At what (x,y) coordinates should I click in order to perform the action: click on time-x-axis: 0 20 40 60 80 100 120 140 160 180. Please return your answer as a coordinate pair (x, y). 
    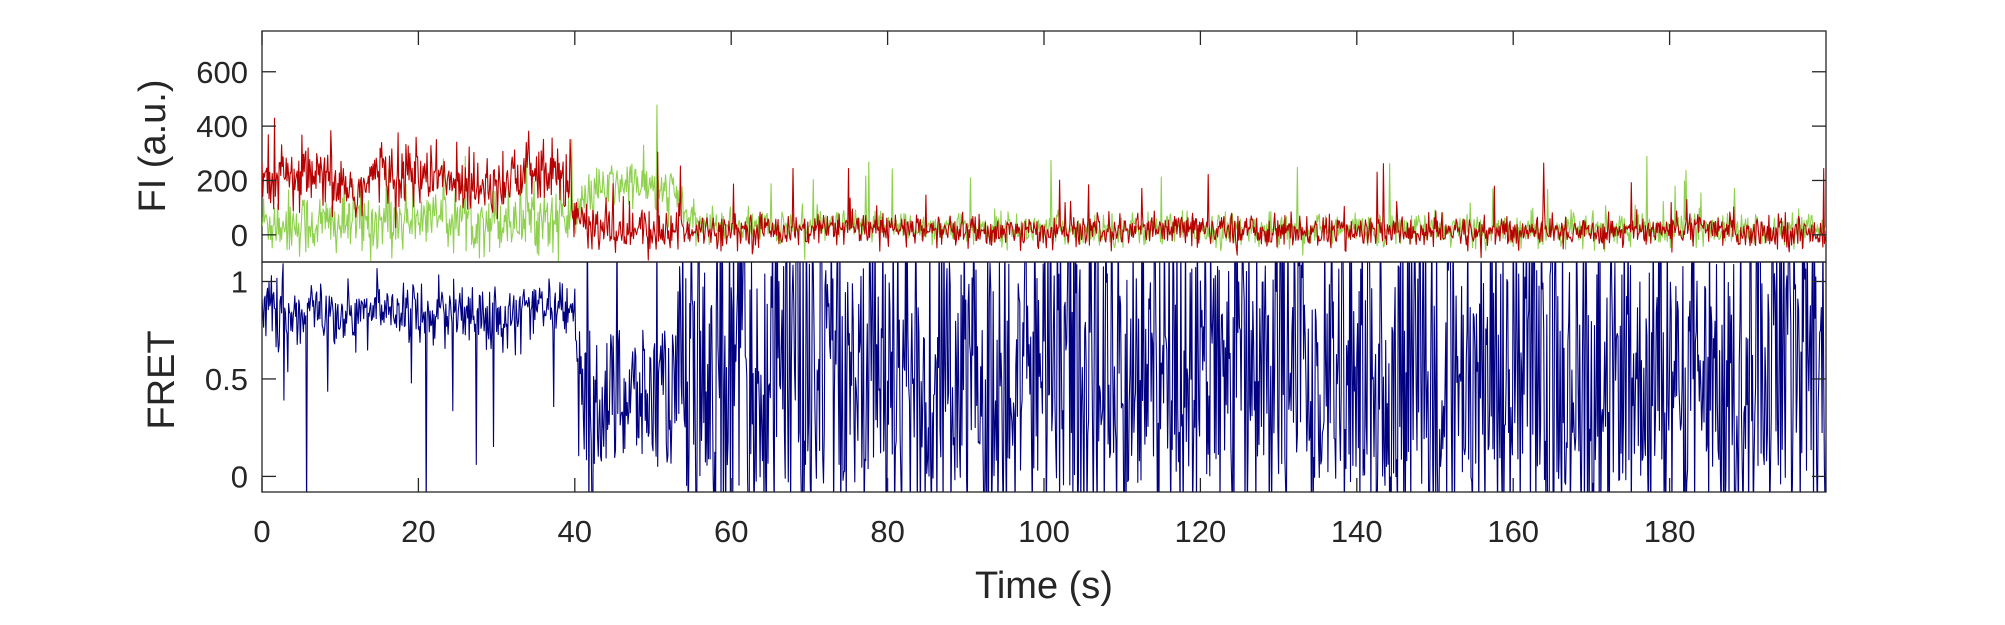
    Looking at the image, I should click on (974, 513).